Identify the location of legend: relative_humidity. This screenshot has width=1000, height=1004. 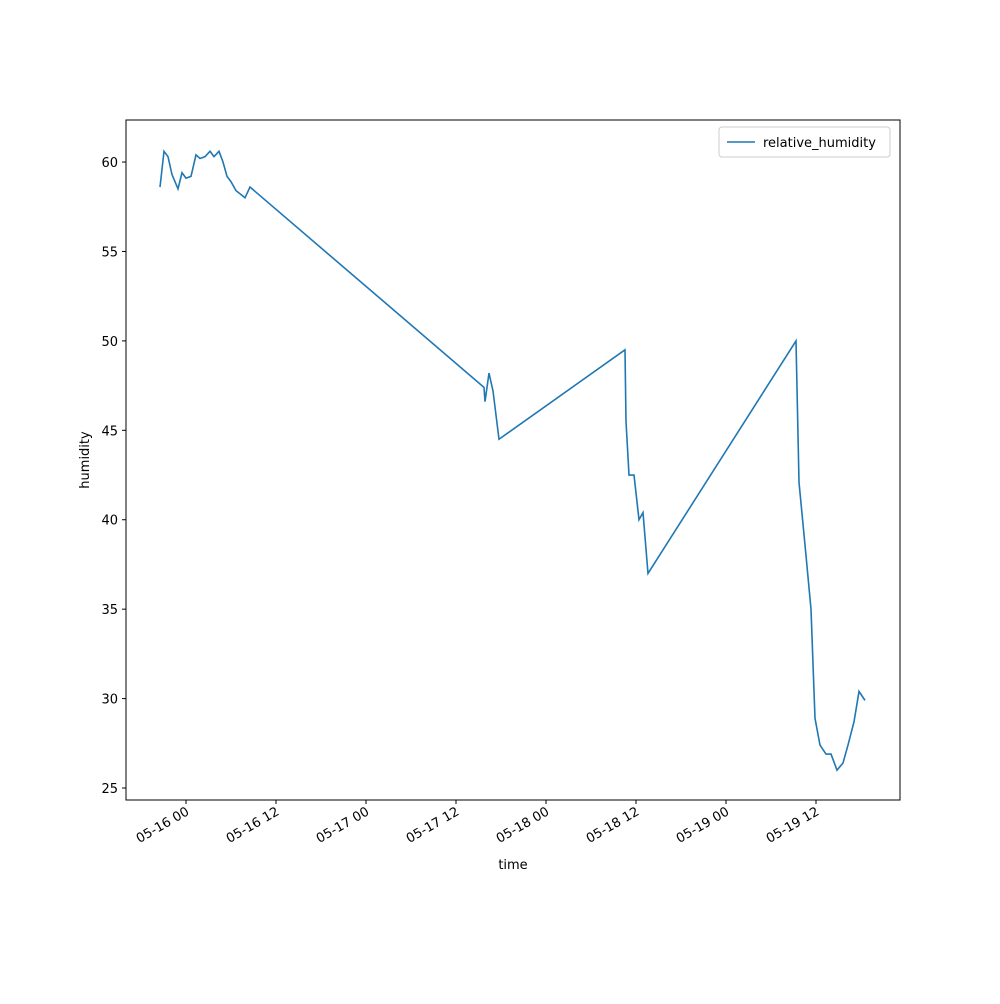
(804, 142).